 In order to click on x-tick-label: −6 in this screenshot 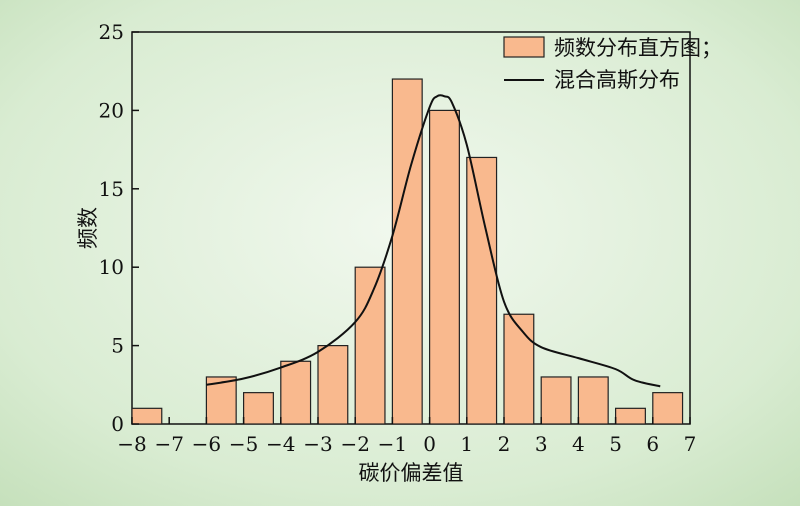, I will do `click(206, 444)`.